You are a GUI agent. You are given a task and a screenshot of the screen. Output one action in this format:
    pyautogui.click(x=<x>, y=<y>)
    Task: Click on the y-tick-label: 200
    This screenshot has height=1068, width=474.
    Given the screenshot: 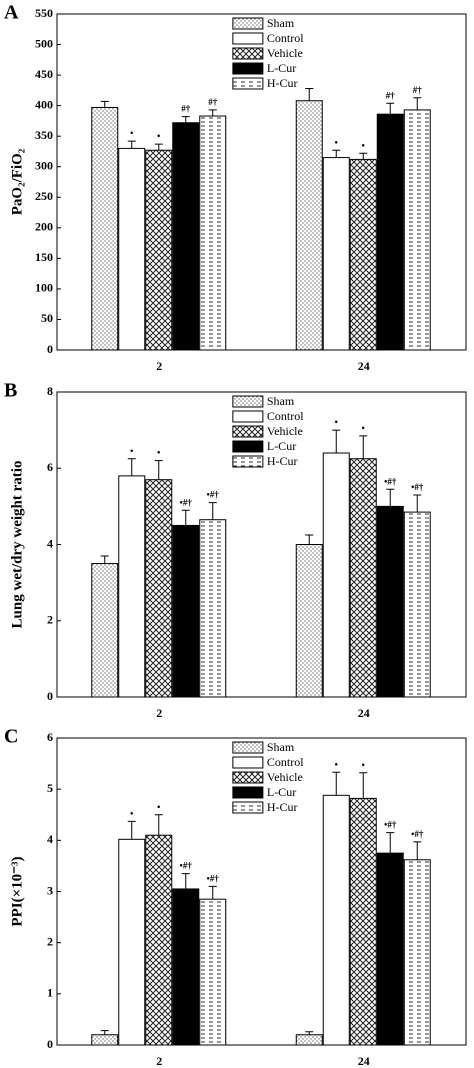 What is the action you would take?
    pyautogui.click(x=44, y=227)
    